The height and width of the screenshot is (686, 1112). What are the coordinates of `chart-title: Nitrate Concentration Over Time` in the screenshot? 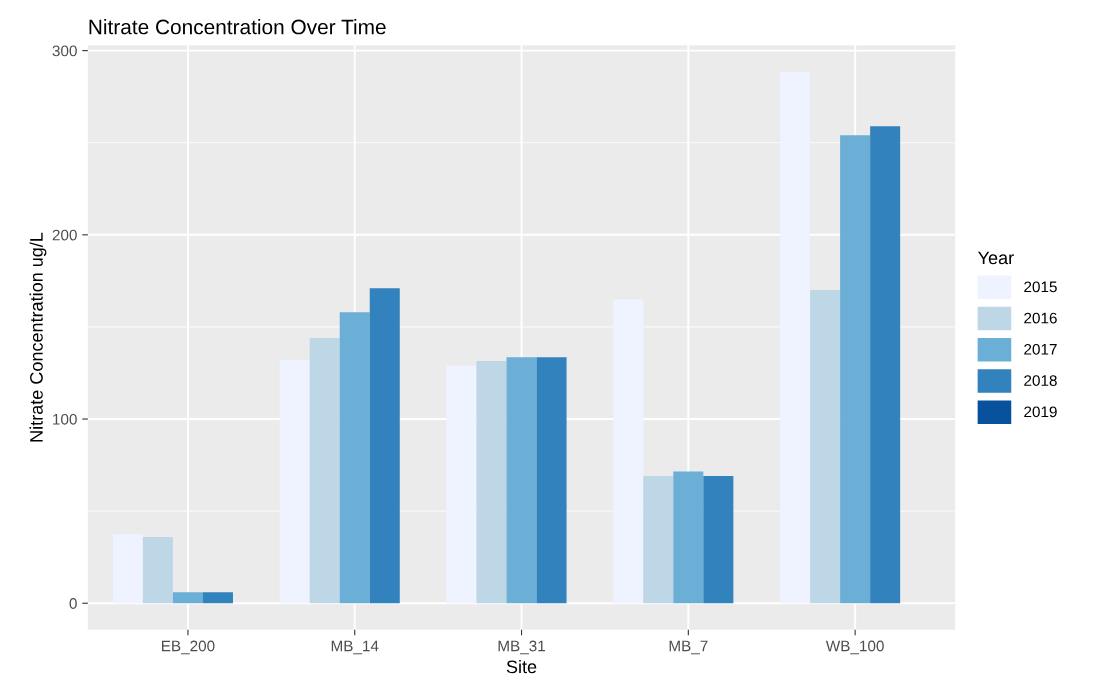 It's located at (237, 27).